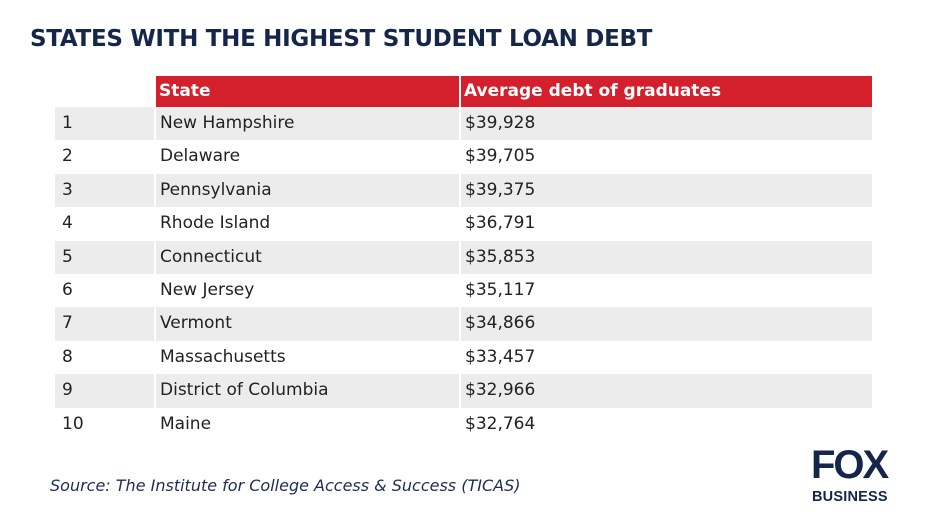 This screenshot has width=931, height=523. I want to click on table-row: 7 Vermont $34,866, so click(463, 324).